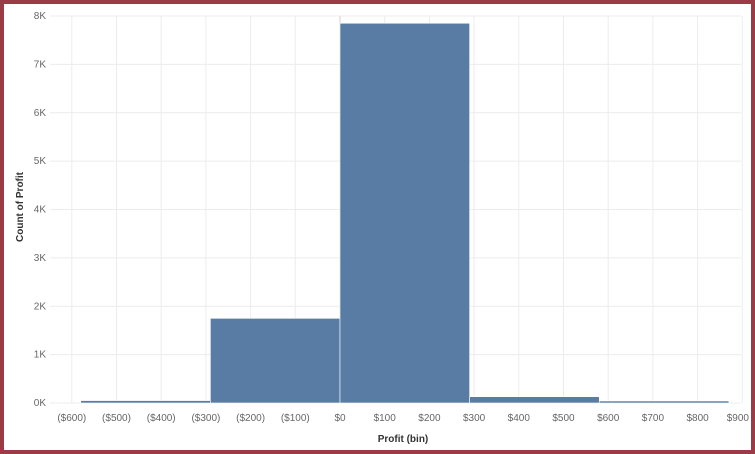 The image size is (755, 454). What do you see at coordinates (71, 418) in the screenshot?
I see `x-tick-label: ($600)` at bounding box center [71, 418].